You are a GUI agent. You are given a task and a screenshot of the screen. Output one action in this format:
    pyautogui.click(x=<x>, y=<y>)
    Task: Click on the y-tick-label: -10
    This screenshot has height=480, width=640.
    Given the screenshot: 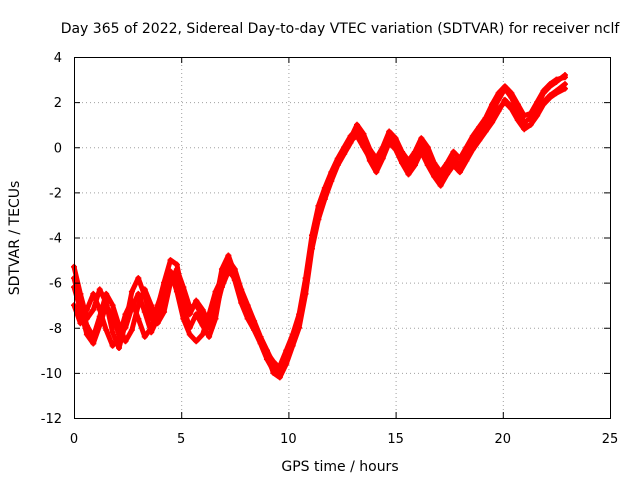 What is the action you would take?
    pyautogui.click(x=51, y=374)
    